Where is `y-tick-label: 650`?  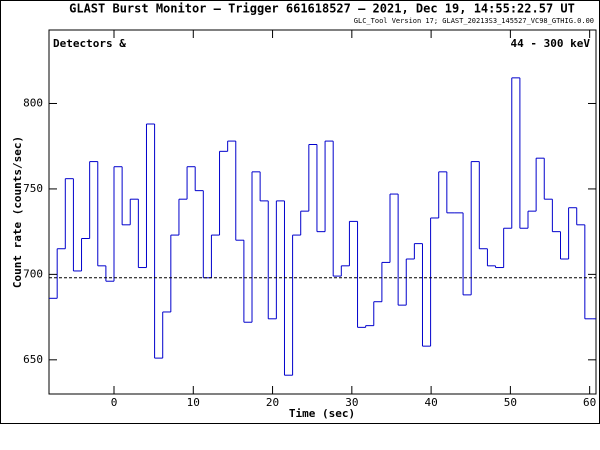 y-tick-label: 650 is located at coordinates (33, 359).